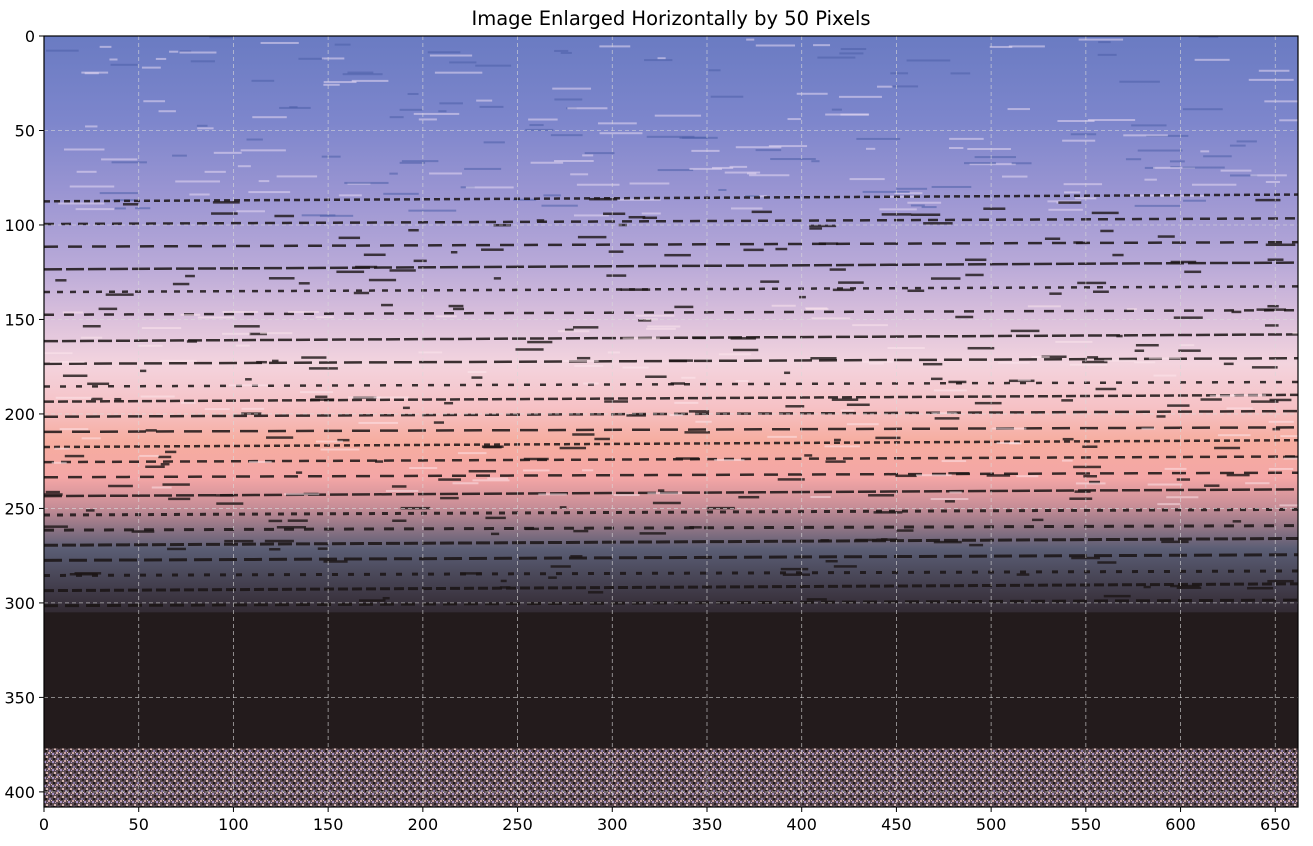  What do you see at coordinates (671, 777) in the screenshot?
I see `noise-band` at bounding box center [671, 777].